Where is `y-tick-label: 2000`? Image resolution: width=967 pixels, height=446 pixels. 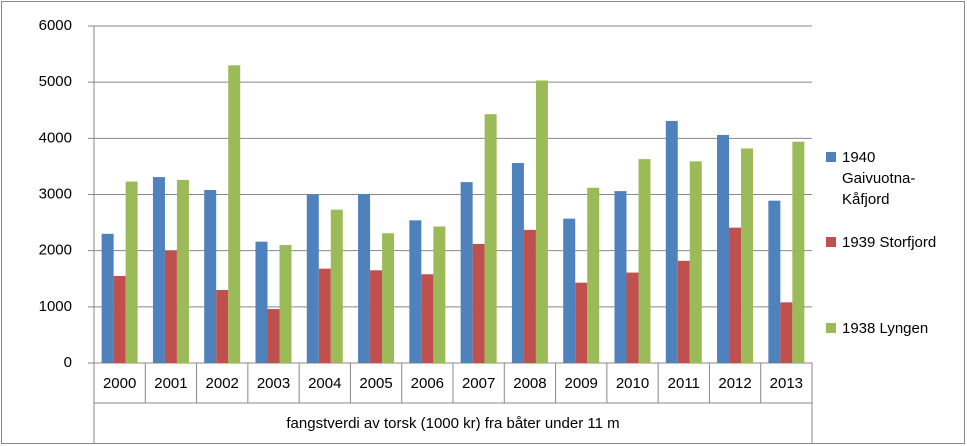 y-tick-label: 2000 is located at coordinates (55, 250).